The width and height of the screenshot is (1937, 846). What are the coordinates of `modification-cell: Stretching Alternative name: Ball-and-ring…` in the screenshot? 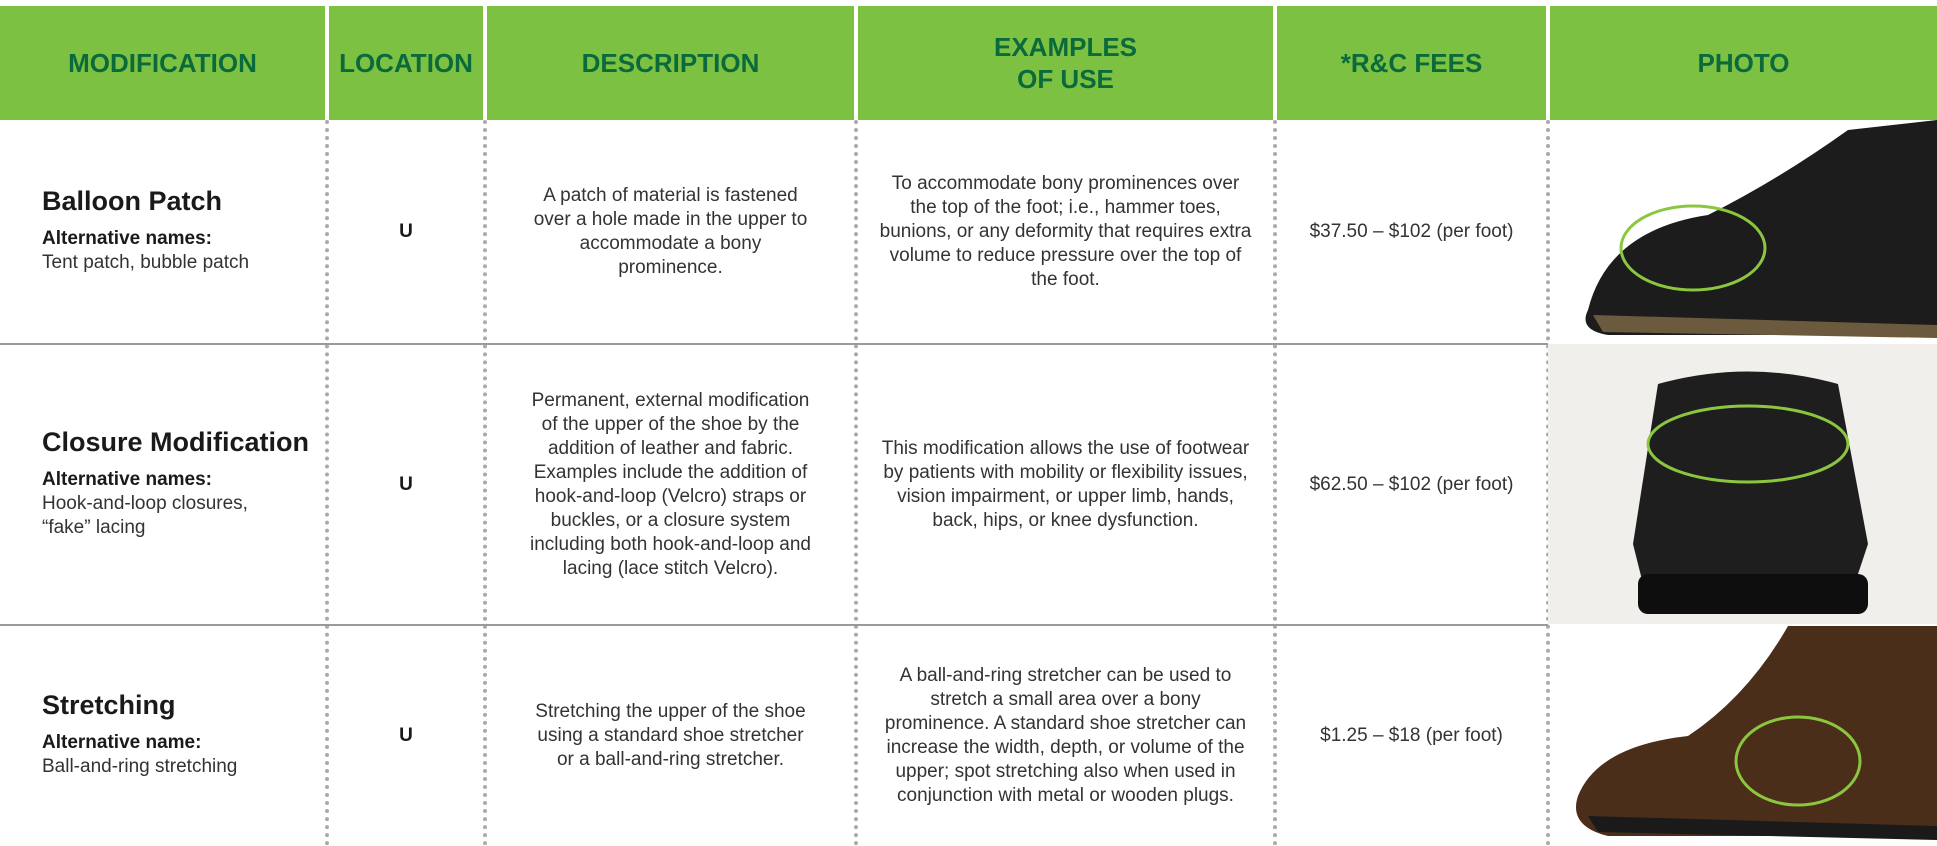 It's located at (162, 736).